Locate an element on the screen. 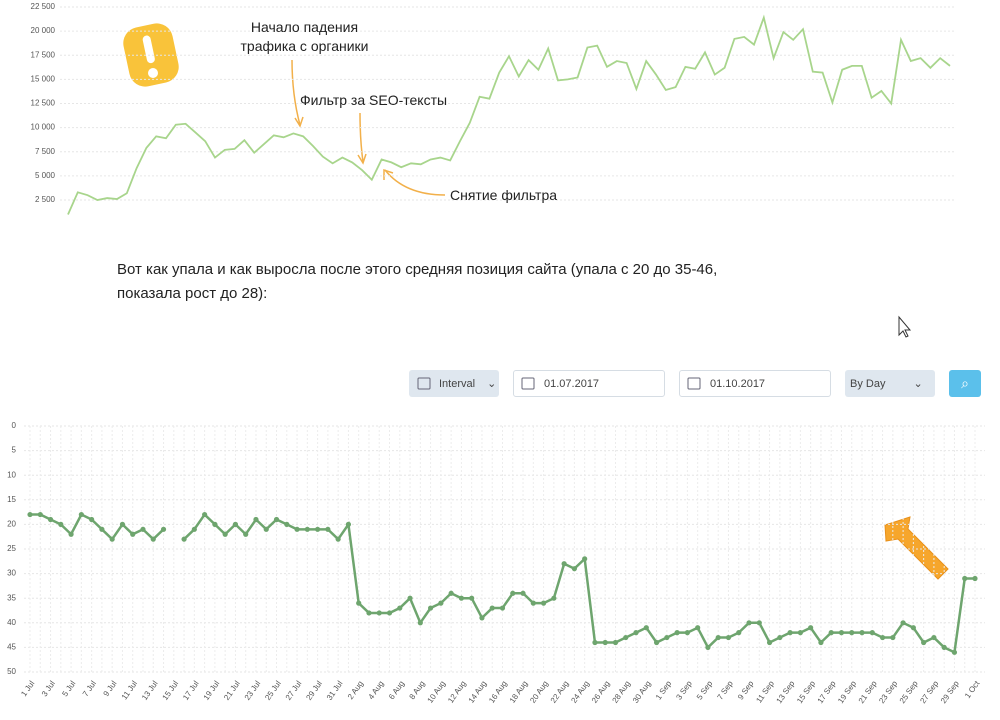 The image size is (1000, 720). y-tick-label: 15 000 is located at coordinates (43, 78).